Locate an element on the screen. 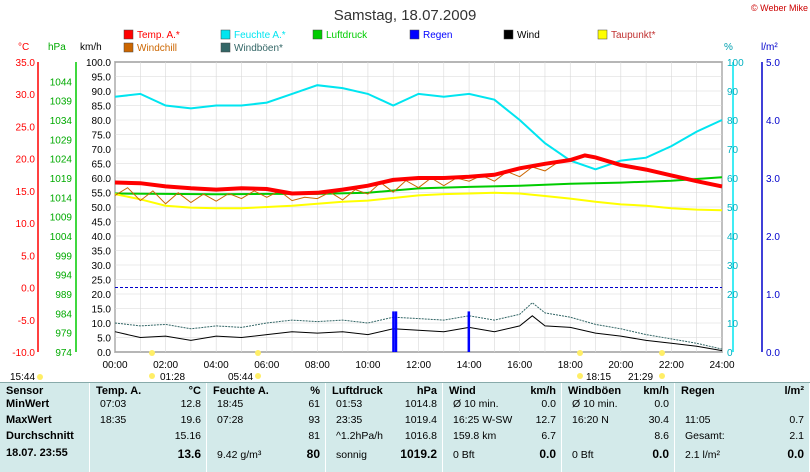  humidity-tick-label: 70 is located at coordinates (733, 150).